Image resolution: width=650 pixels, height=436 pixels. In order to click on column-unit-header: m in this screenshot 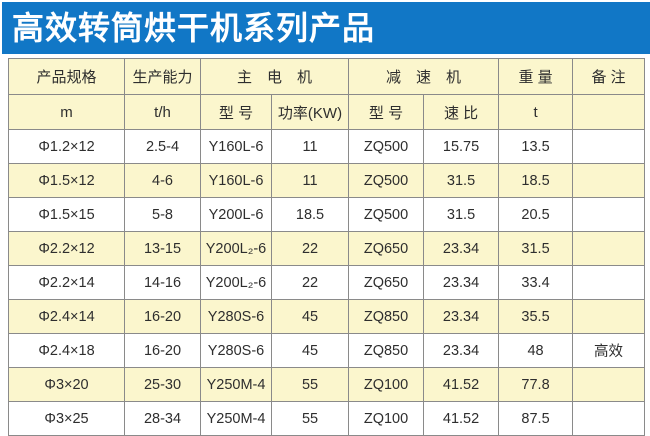, I will do `click(66, 112)`.